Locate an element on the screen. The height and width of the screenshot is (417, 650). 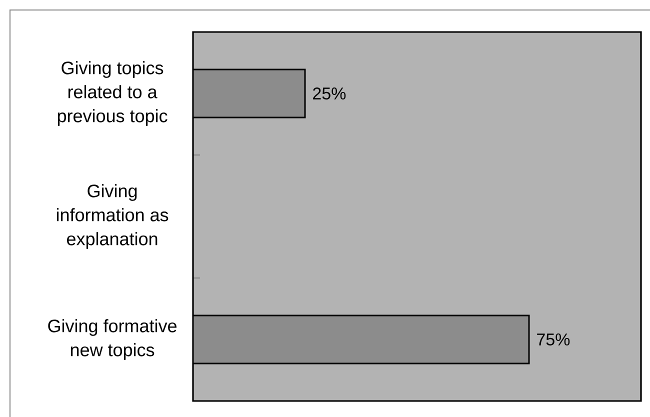
y-tick-label: Giving information as explanation is located at coordinates (112, 216).